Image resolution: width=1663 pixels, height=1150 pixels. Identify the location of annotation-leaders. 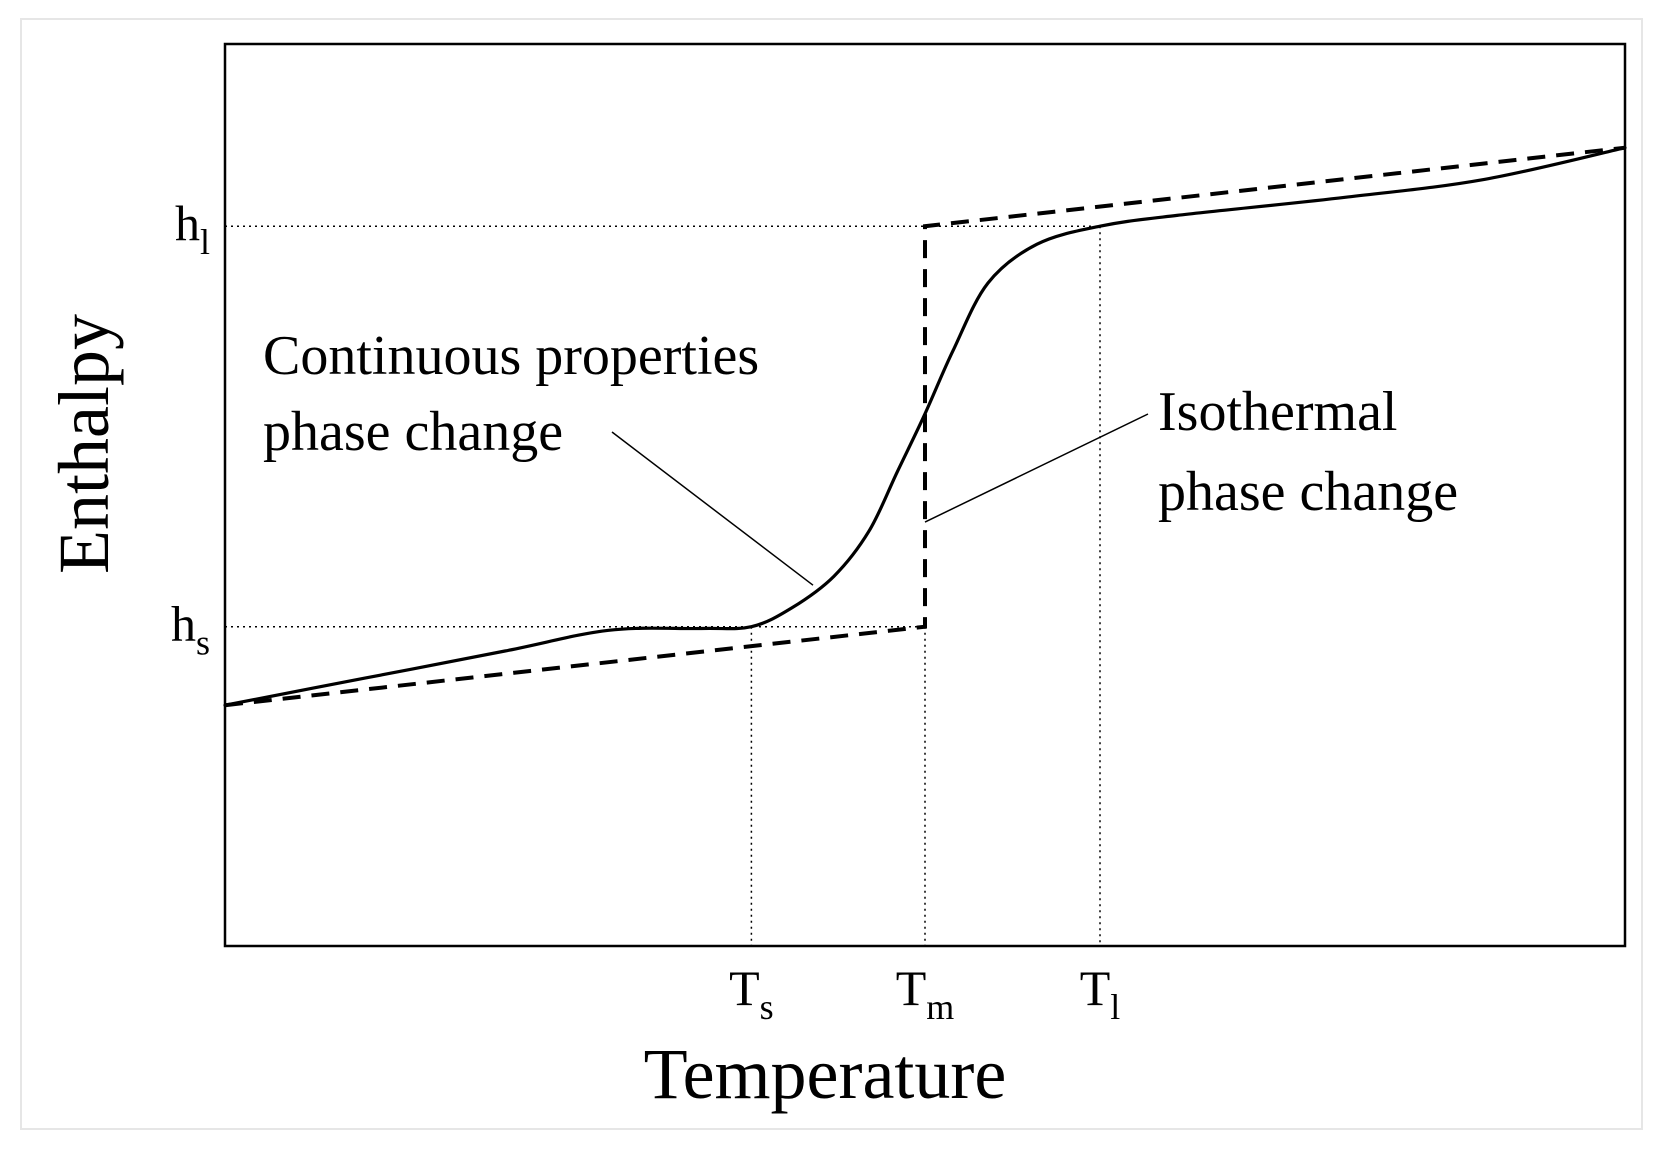
(880, 499).